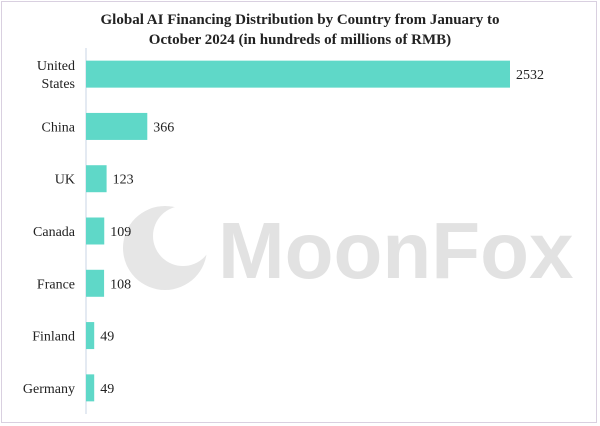 The width and height of the screenshot is (600, 426). What do you see at coordinates (56, 66) in the screenshot?
I see `category-label: United` at bounding box center [56, 66].